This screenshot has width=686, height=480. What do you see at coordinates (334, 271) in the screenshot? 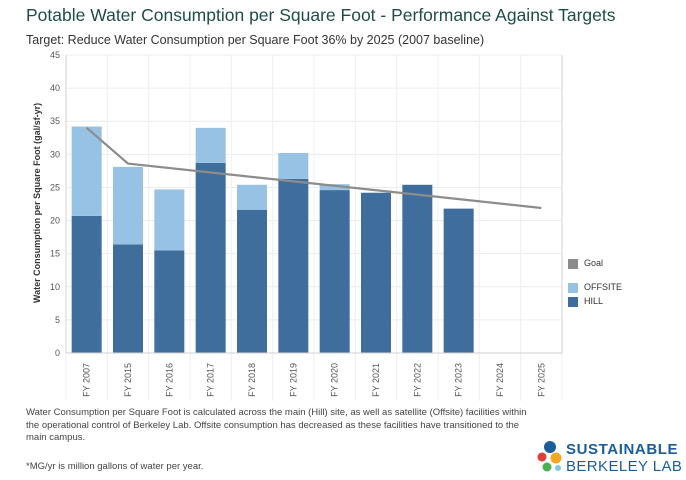
I see `bar-hill-fy-2020` at bounding box center [334, 271].